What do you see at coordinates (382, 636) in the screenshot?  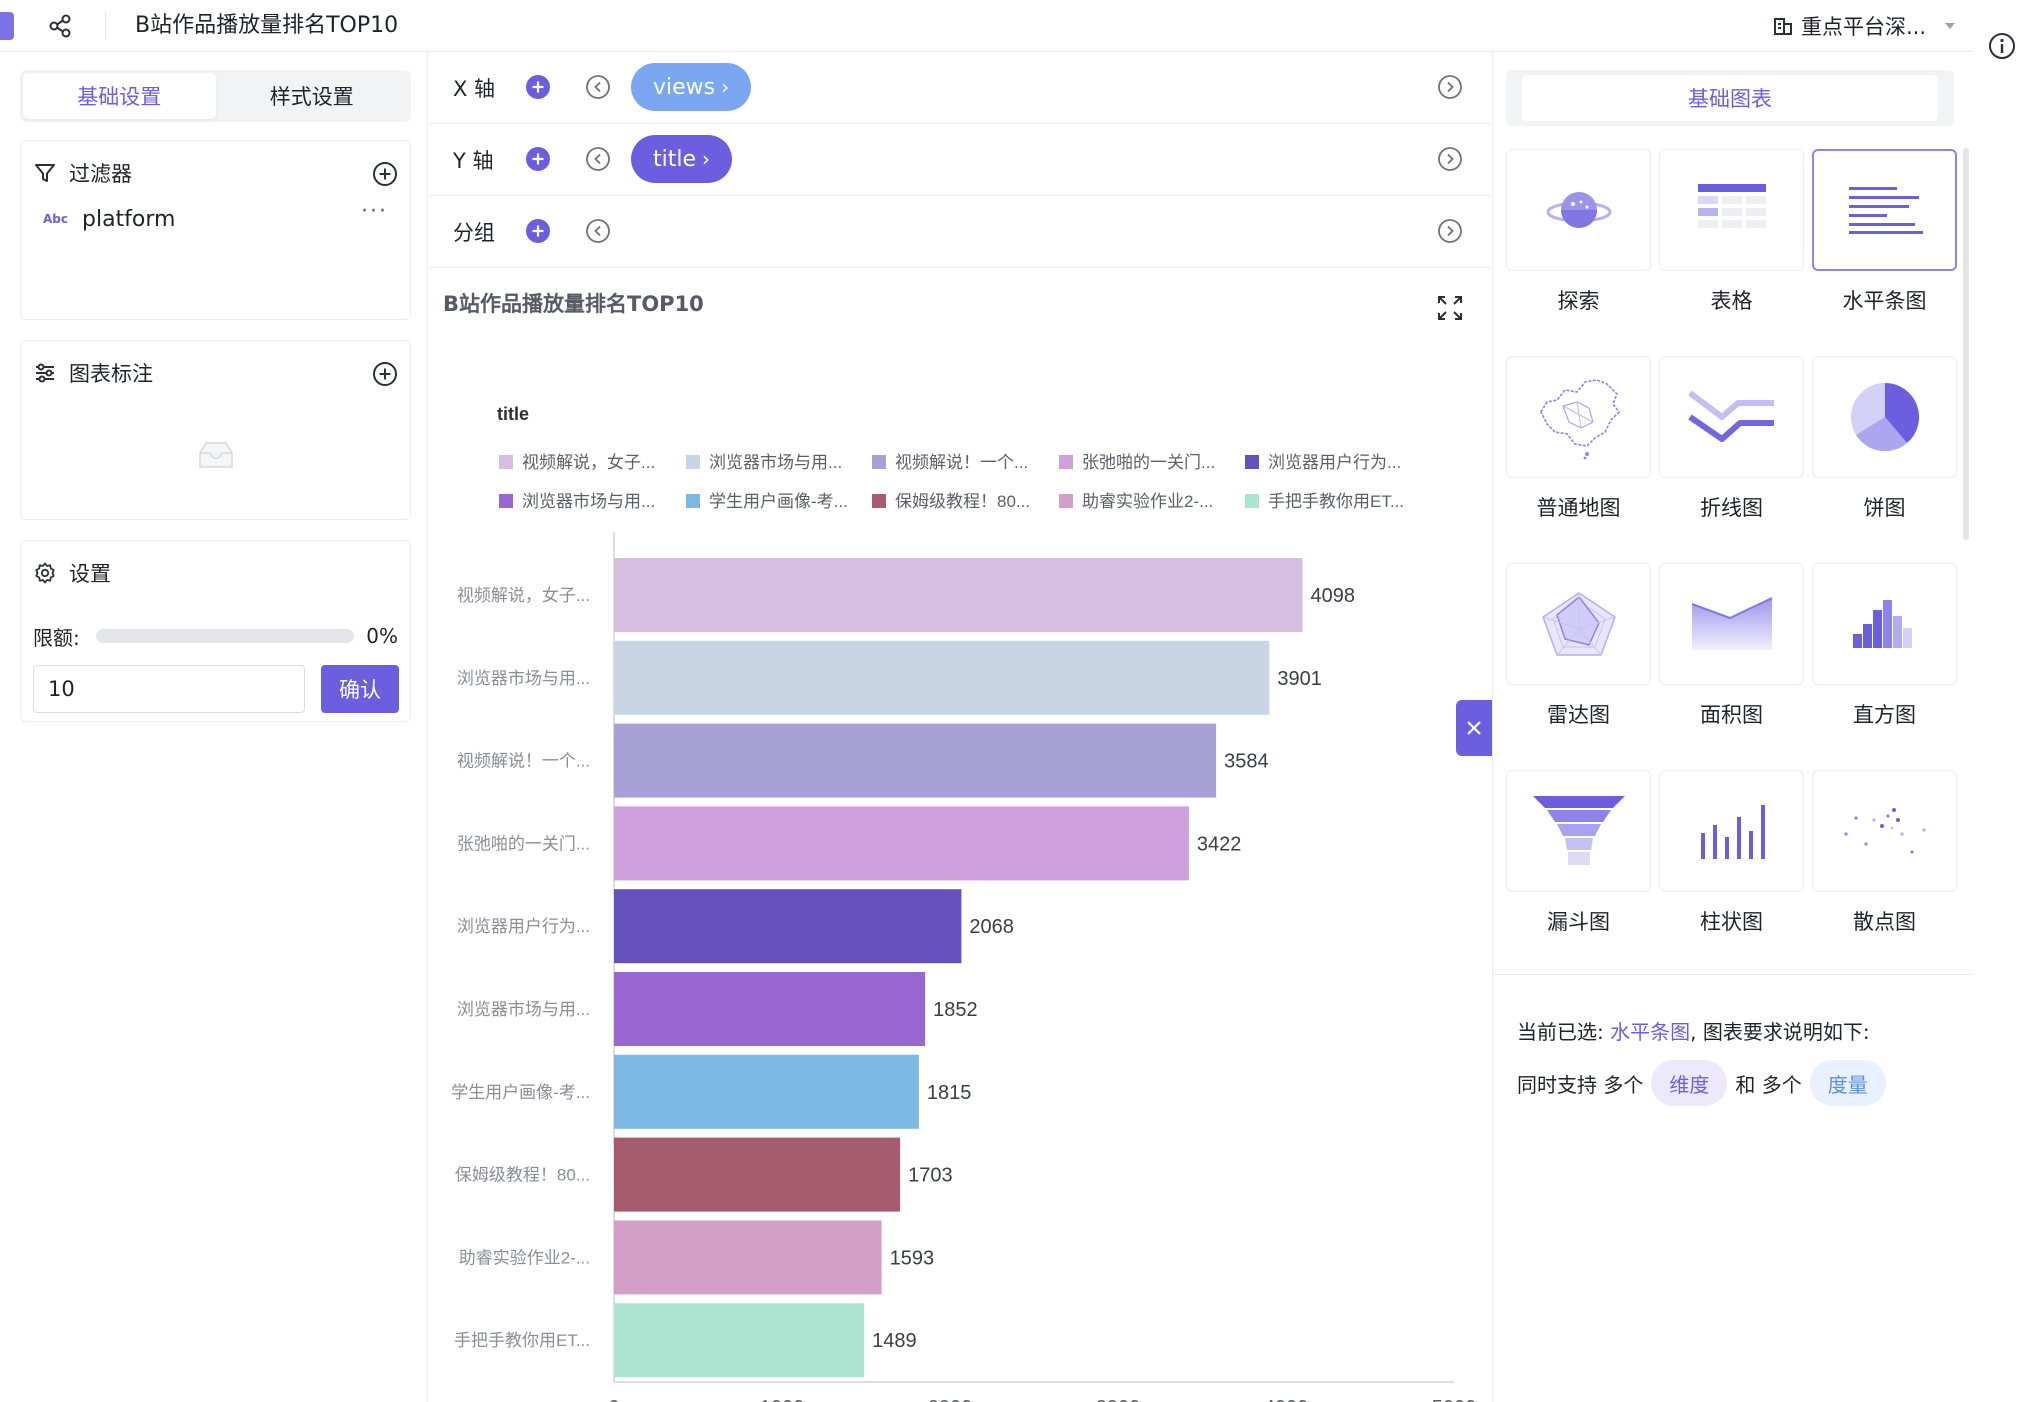 I see `limit-percent: 0%` at bounding box center [382, 636].